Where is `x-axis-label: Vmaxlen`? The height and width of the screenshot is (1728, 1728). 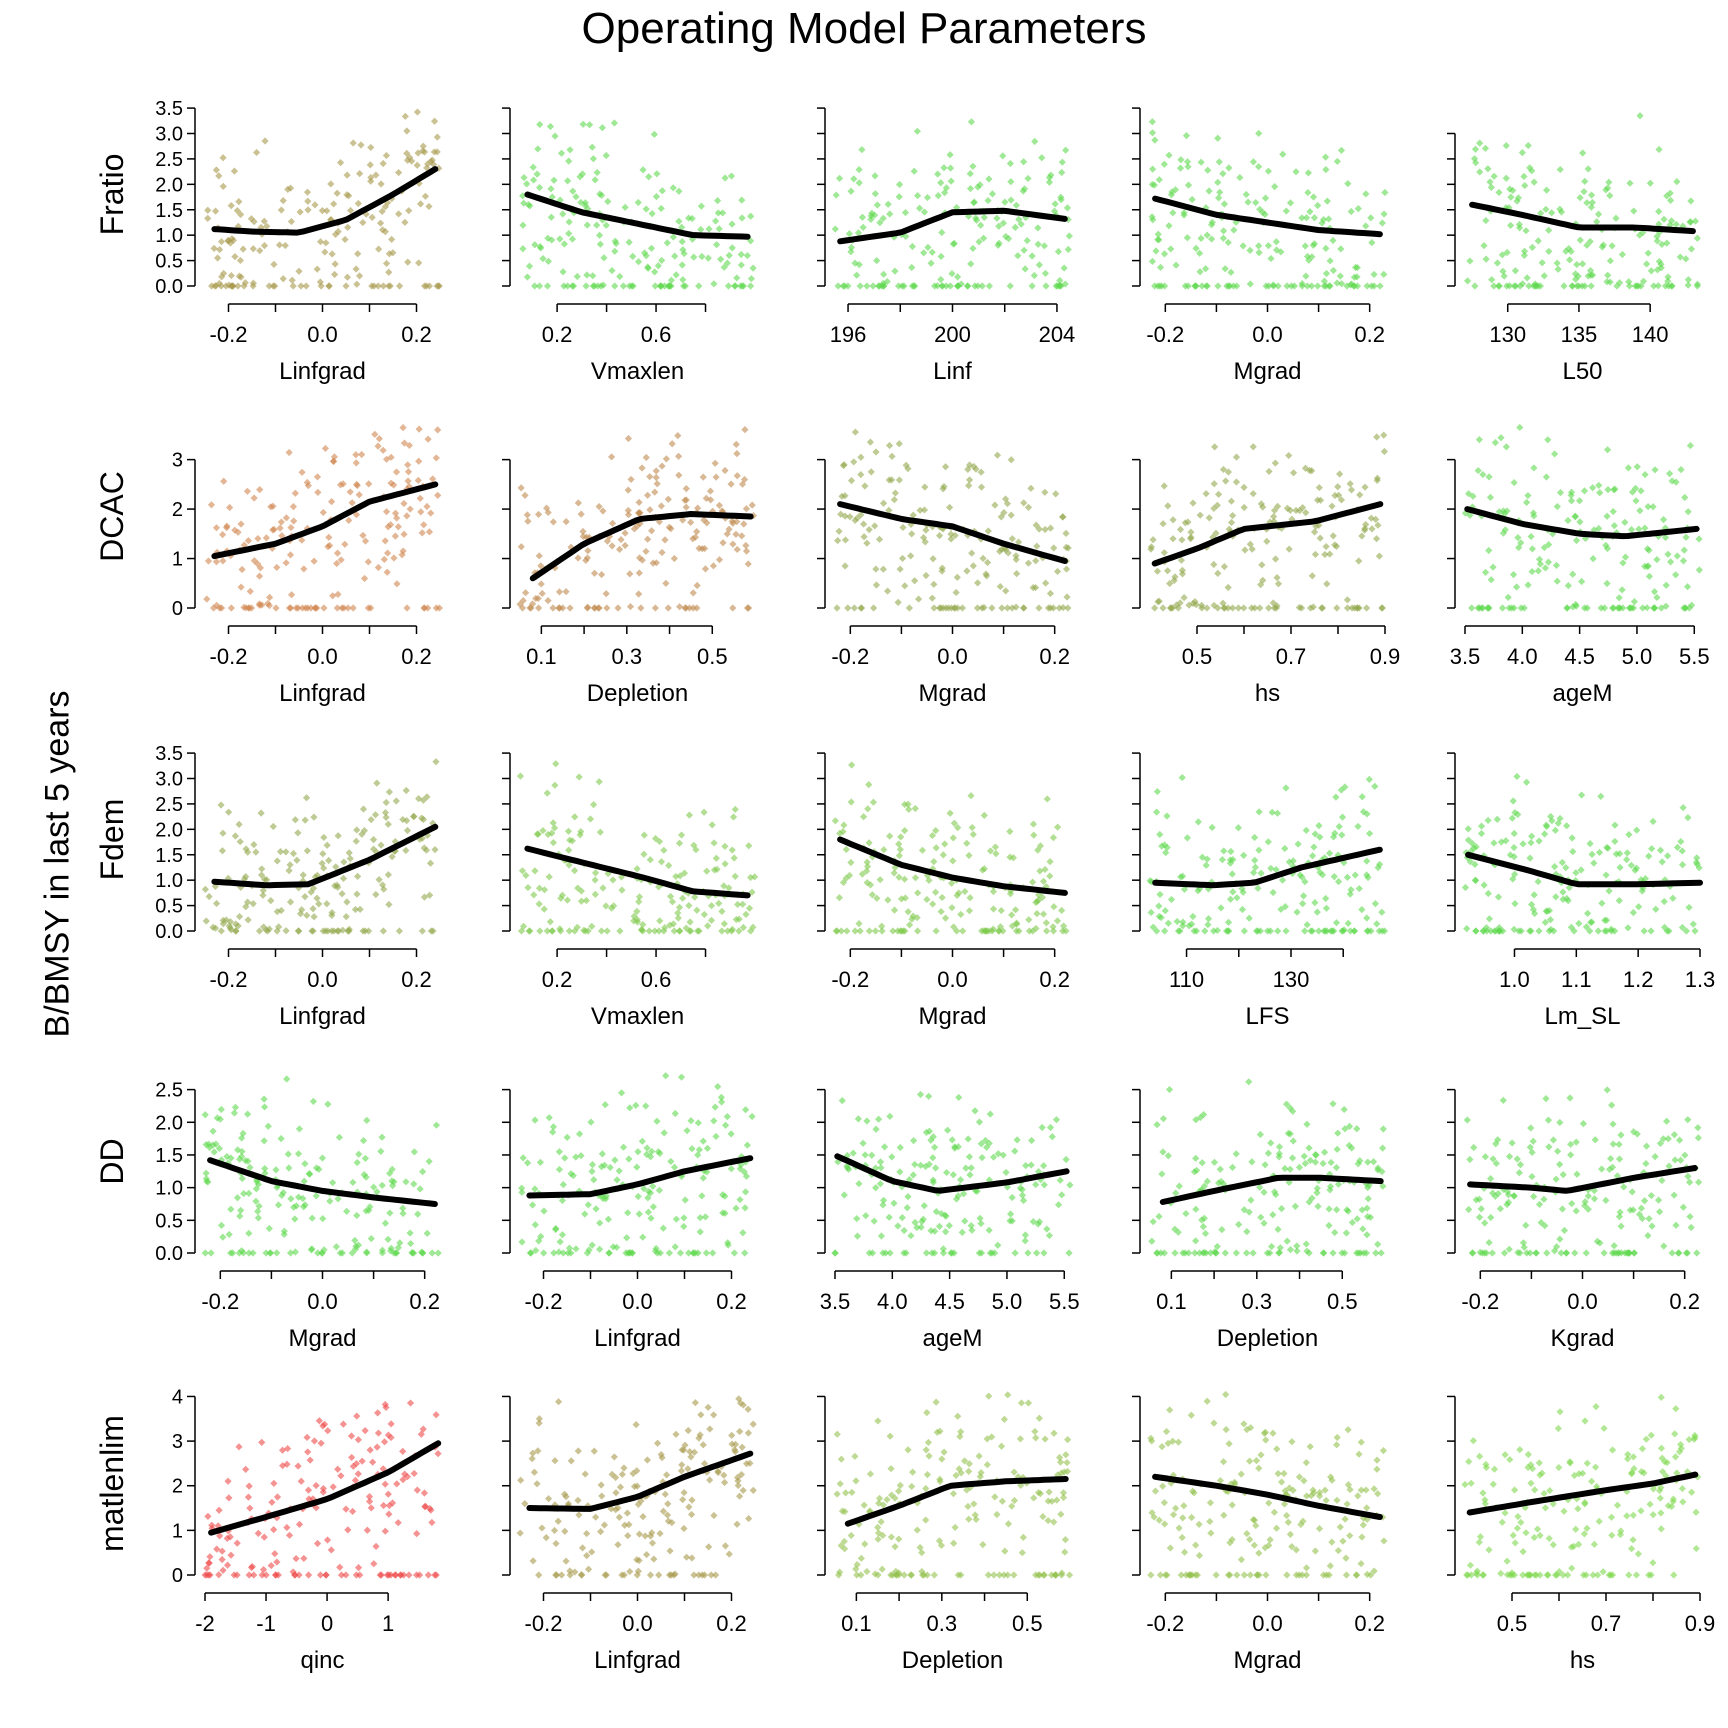 x-axis-label: Vmaxlen is located at coordinates (637, 371).